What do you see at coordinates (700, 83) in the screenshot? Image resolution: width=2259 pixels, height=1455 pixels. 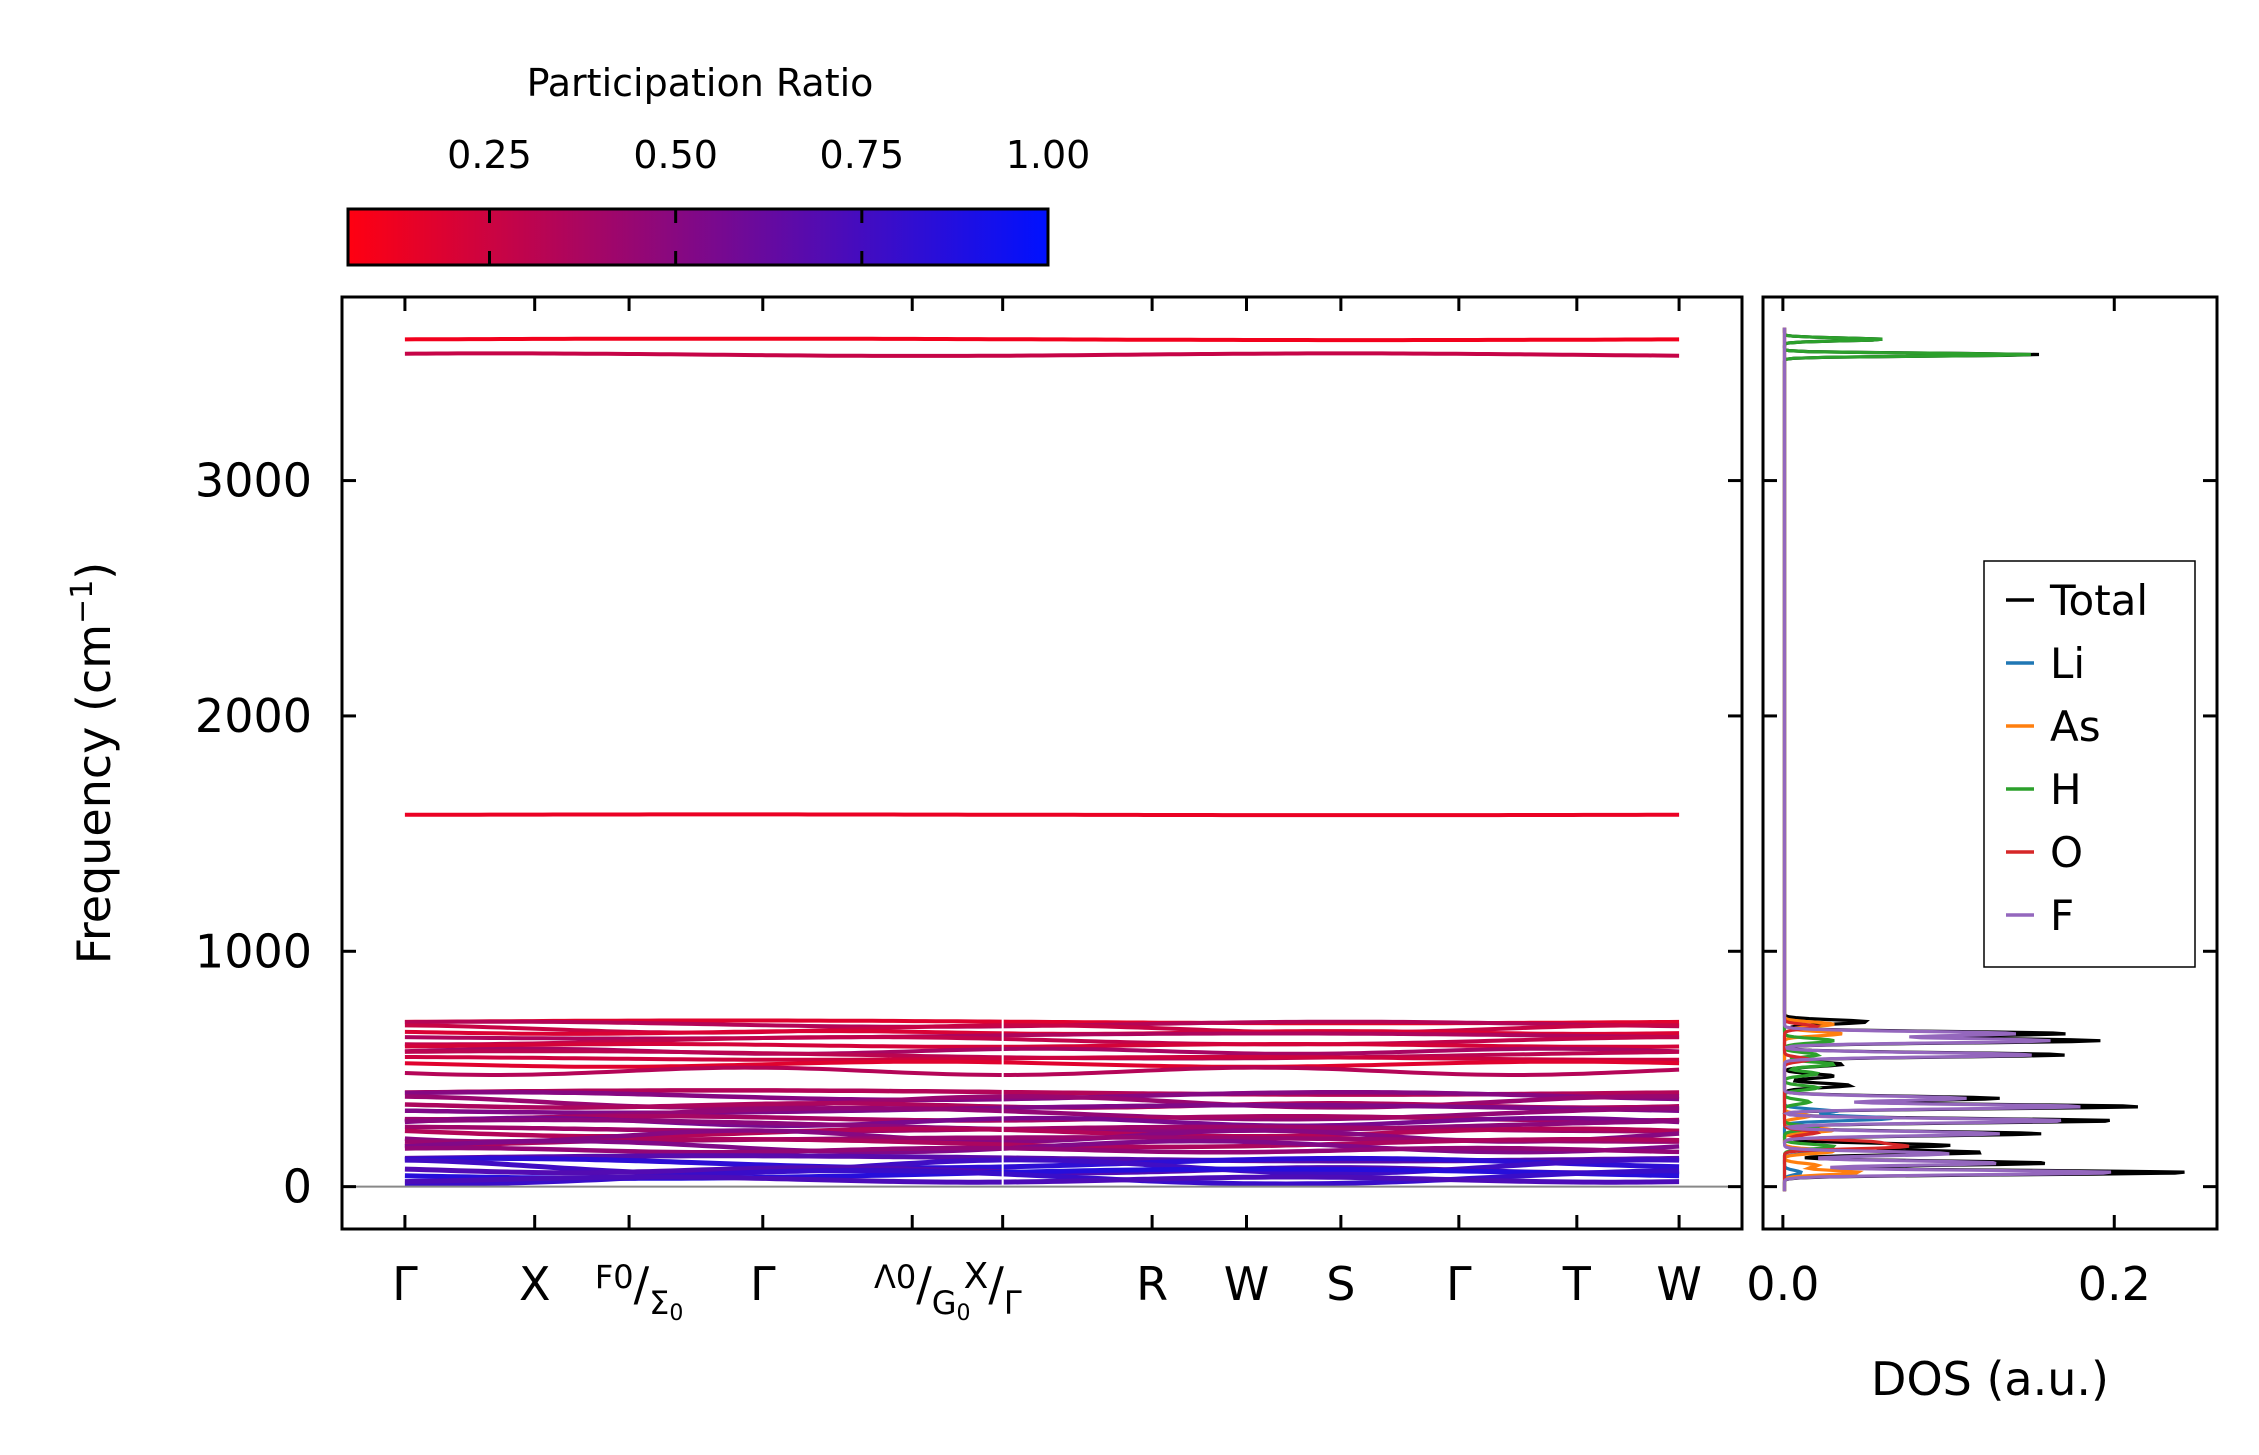 I see `colorbar-title: Participation Ratio` at bounding box center [700, 83].